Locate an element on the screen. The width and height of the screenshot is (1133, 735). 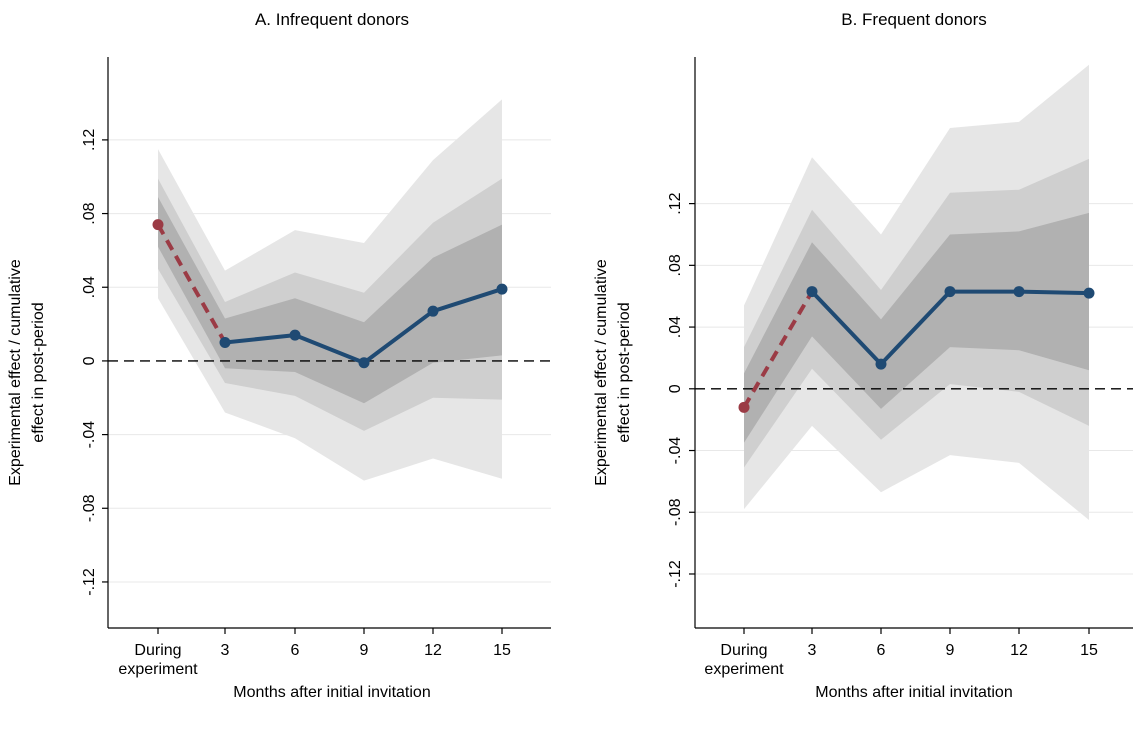
chart-title: A. Infrequent donors is located at coordinates (332, 19).